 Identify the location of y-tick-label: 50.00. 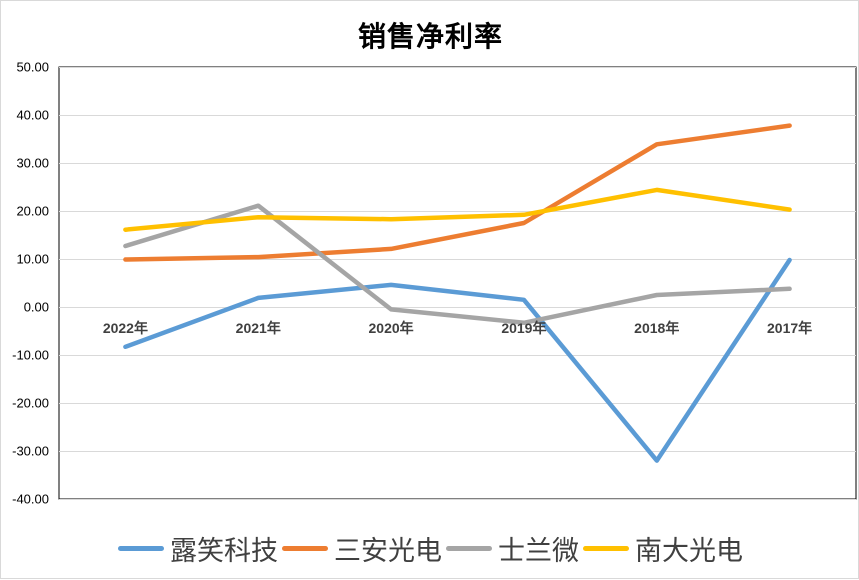
(32, 67).